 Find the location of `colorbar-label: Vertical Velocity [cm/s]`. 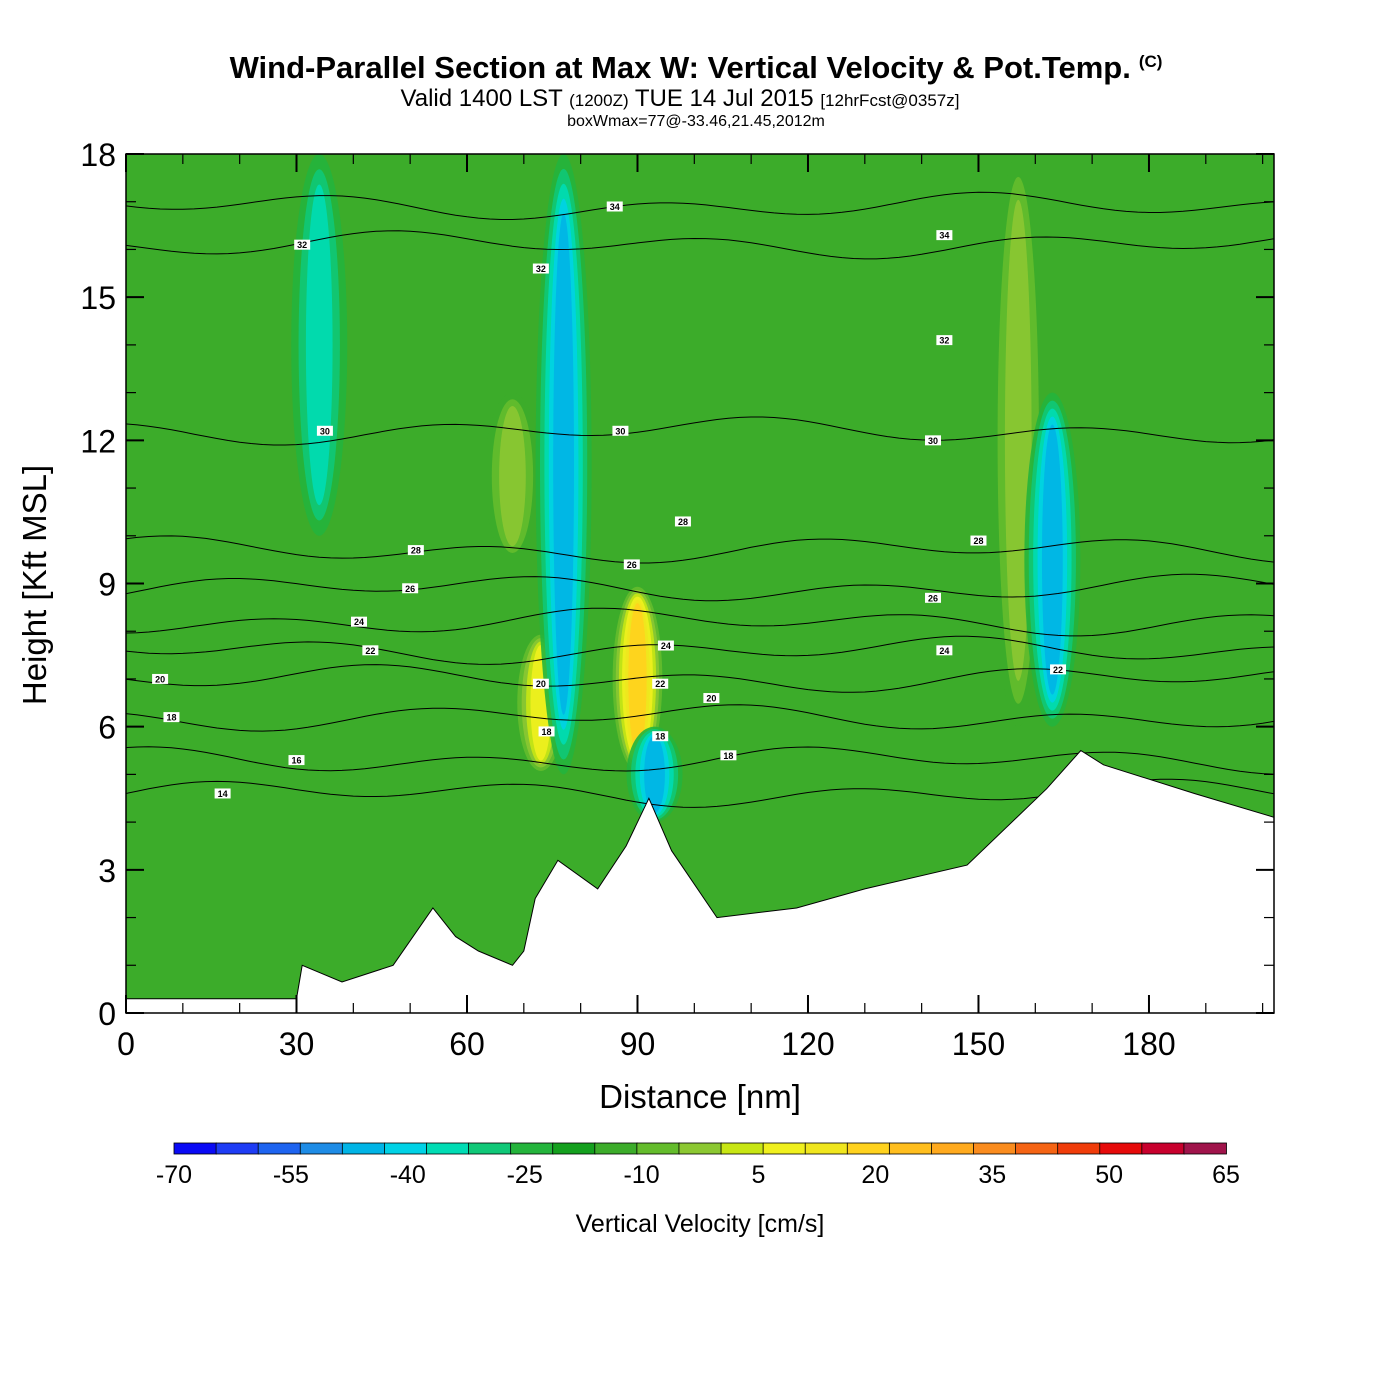

colorbar-label: Vertical Velocity [cm/s] is located at coordinates (700, 1224).